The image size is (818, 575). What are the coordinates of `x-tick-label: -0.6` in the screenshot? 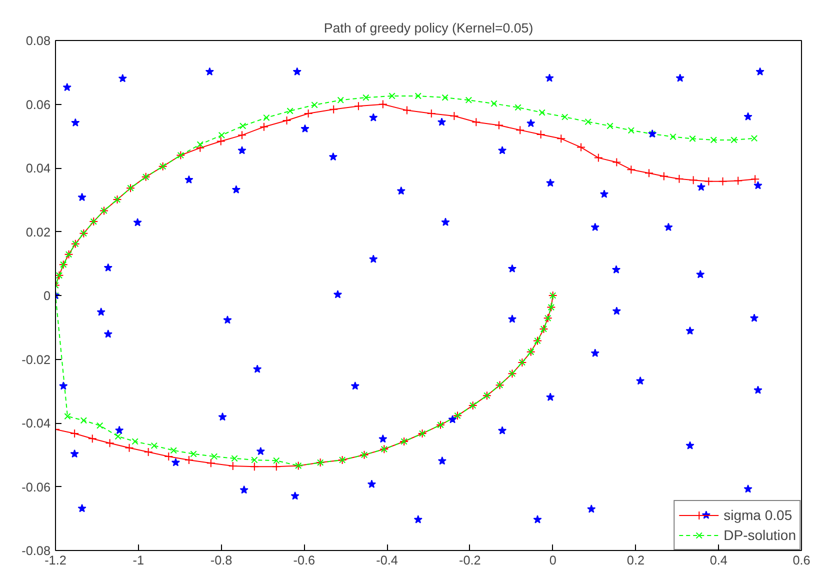 It's located at (304, 561).